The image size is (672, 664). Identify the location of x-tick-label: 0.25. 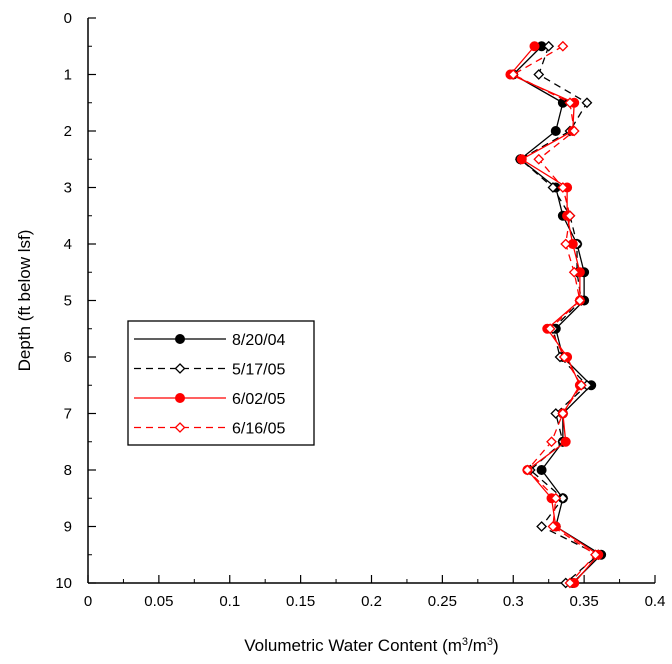
(442, 601).